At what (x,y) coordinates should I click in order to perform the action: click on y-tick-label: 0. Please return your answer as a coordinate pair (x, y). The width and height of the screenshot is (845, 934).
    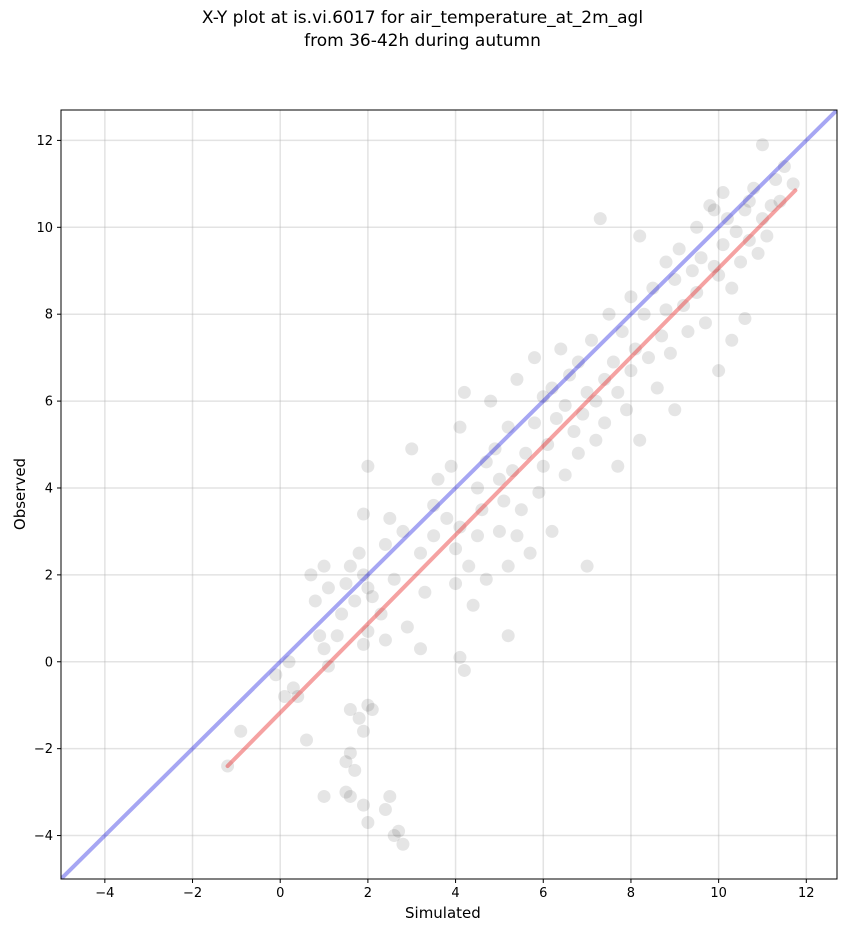
    Looking at the image, I should click on (49, 662).